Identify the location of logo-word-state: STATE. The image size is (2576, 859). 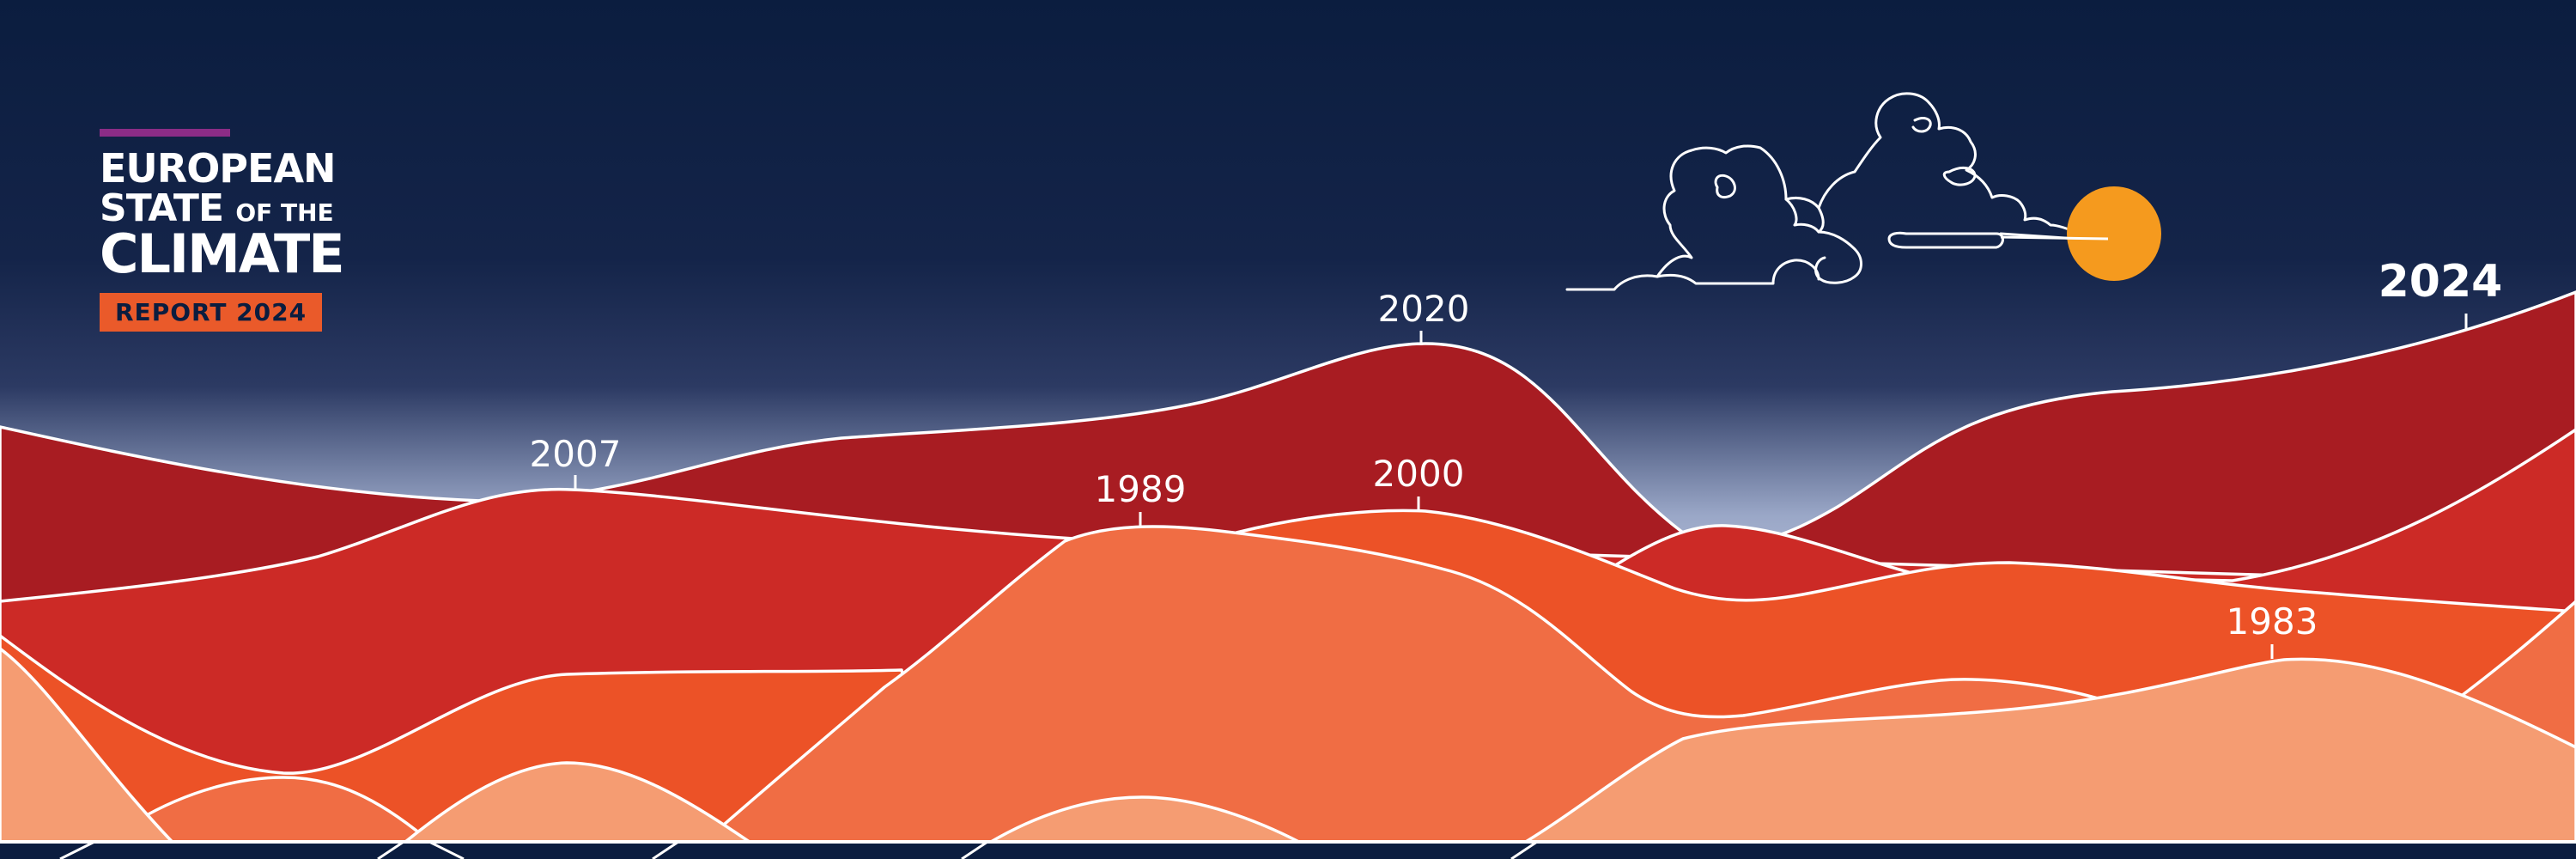
(162, 208).